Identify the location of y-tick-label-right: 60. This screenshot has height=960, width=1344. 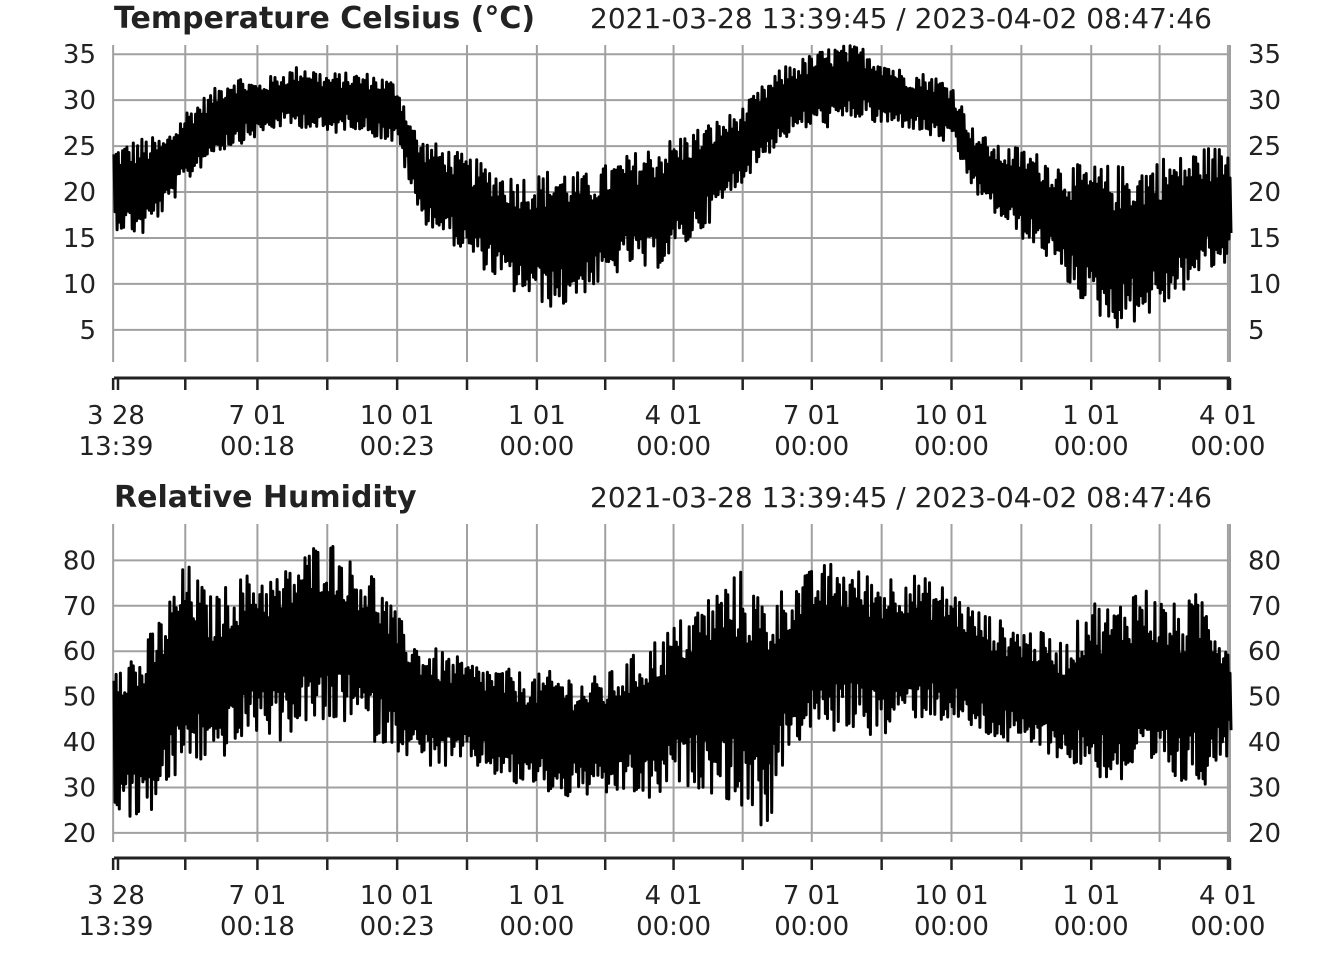
(1264, 652).